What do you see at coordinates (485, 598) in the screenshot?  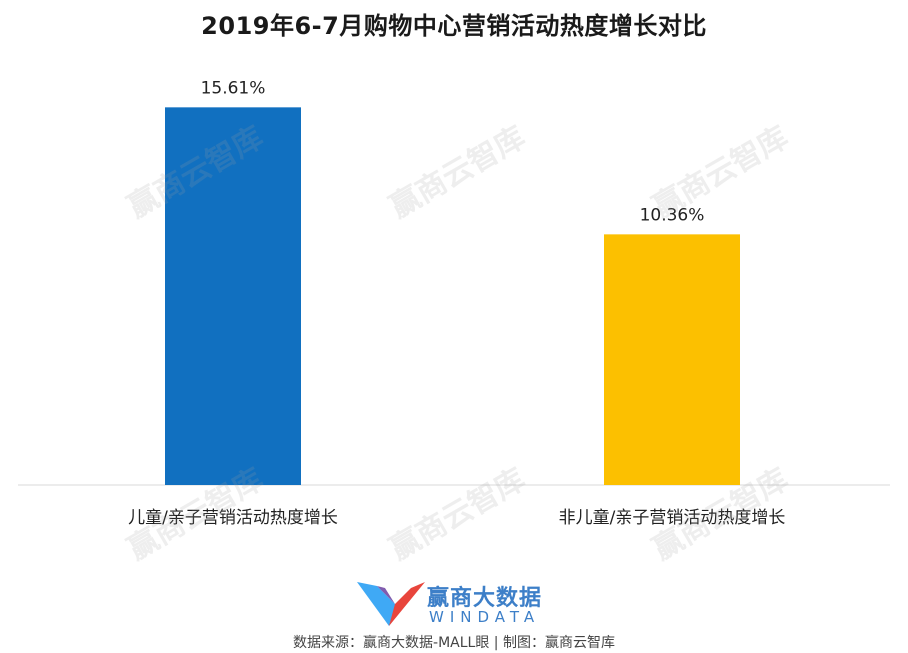 I see `logo-text-cn: 赢商大数据` at bounding box center [485, 598].